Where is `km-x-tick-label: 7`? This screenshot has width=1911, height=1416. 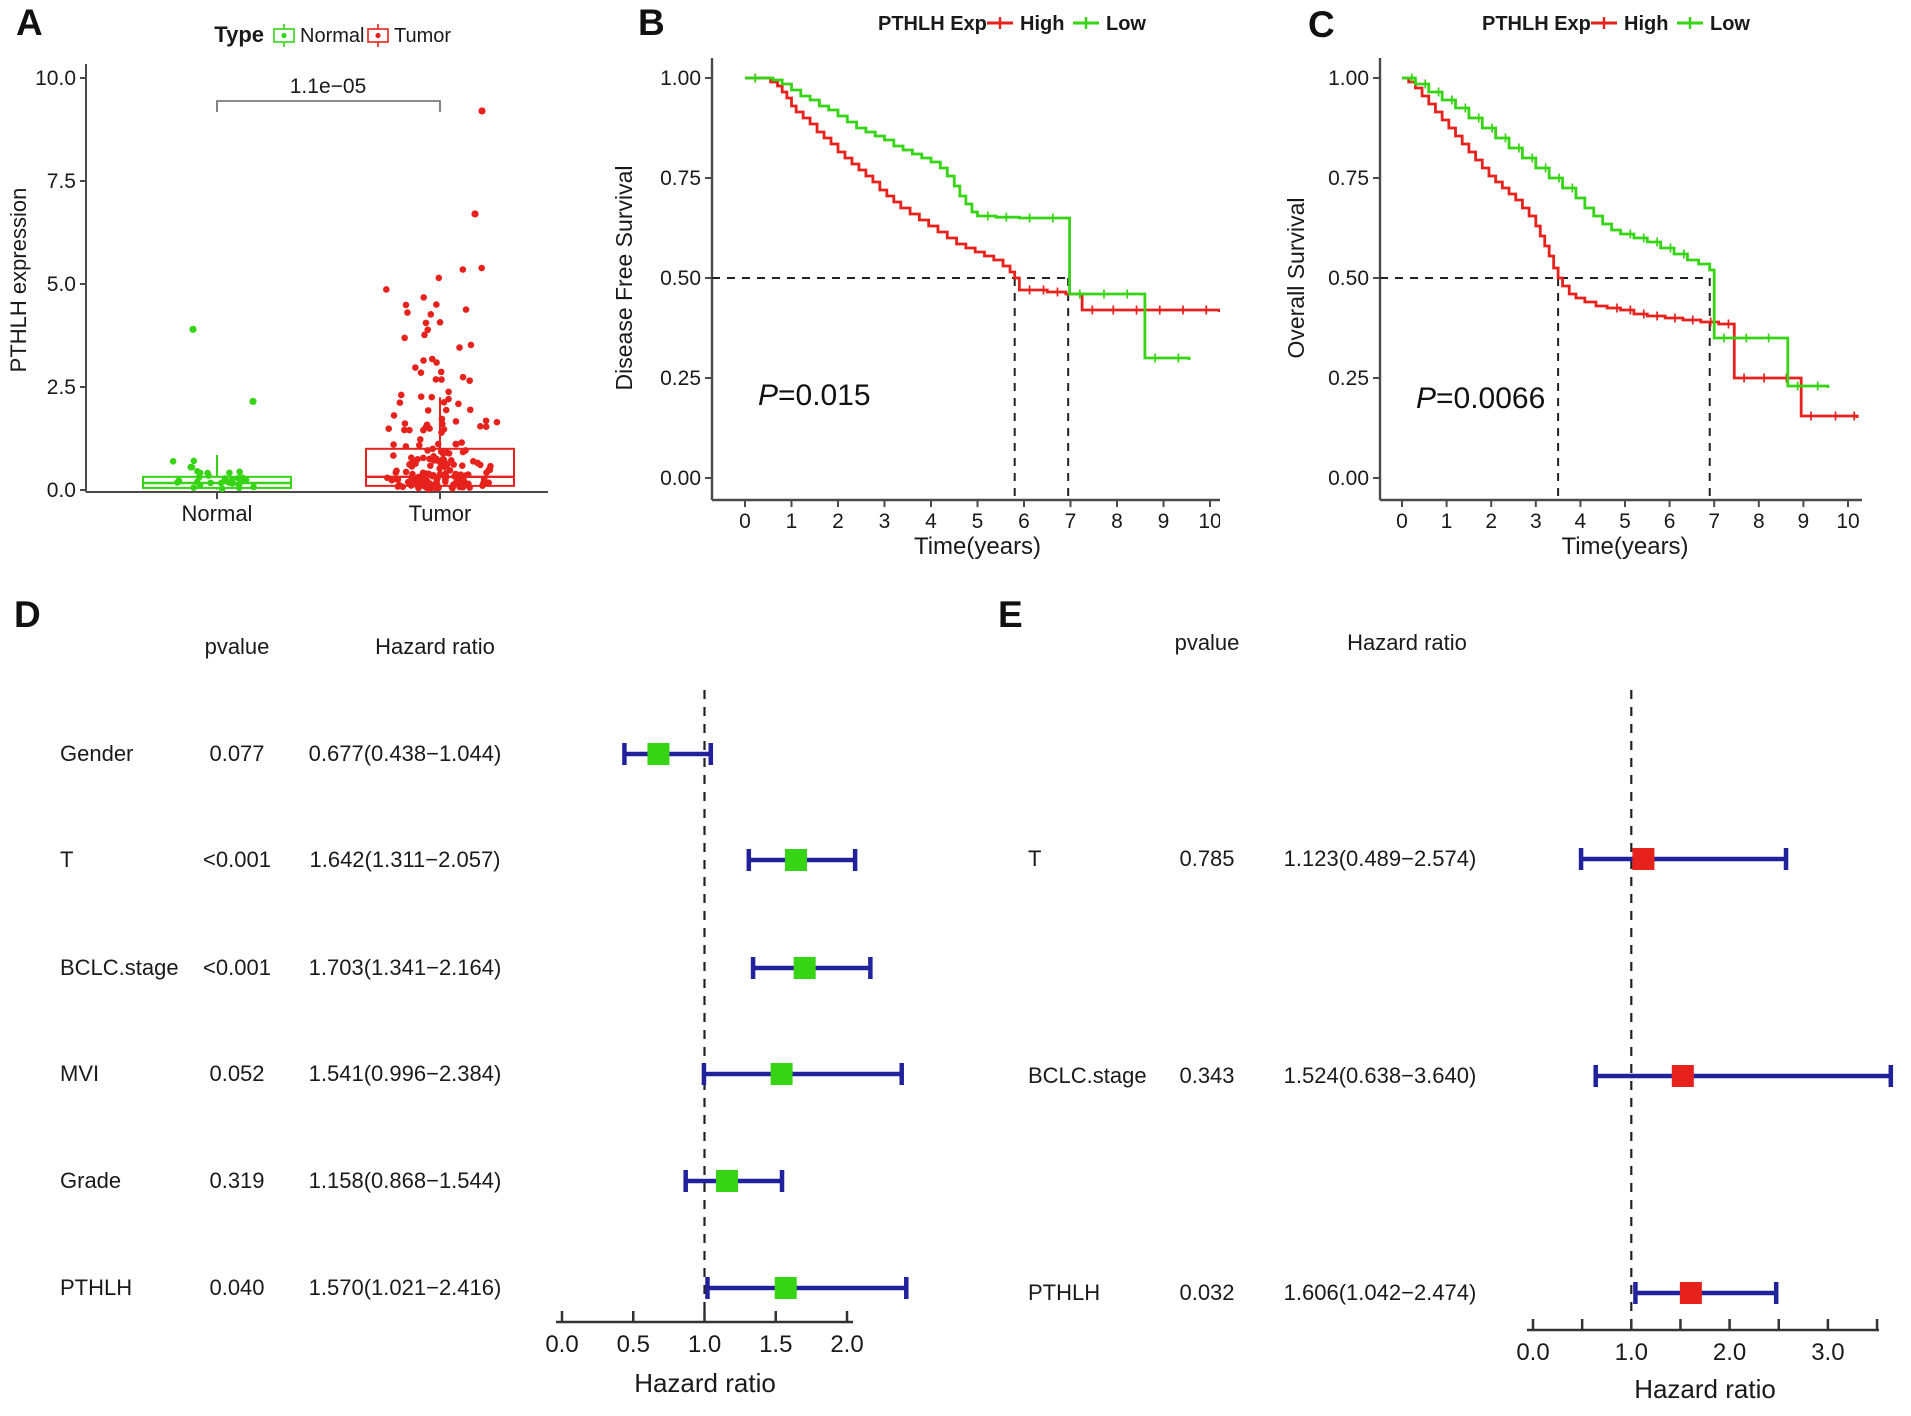 km-x-tick-label: 7 is located at coordinates (1714, 521).